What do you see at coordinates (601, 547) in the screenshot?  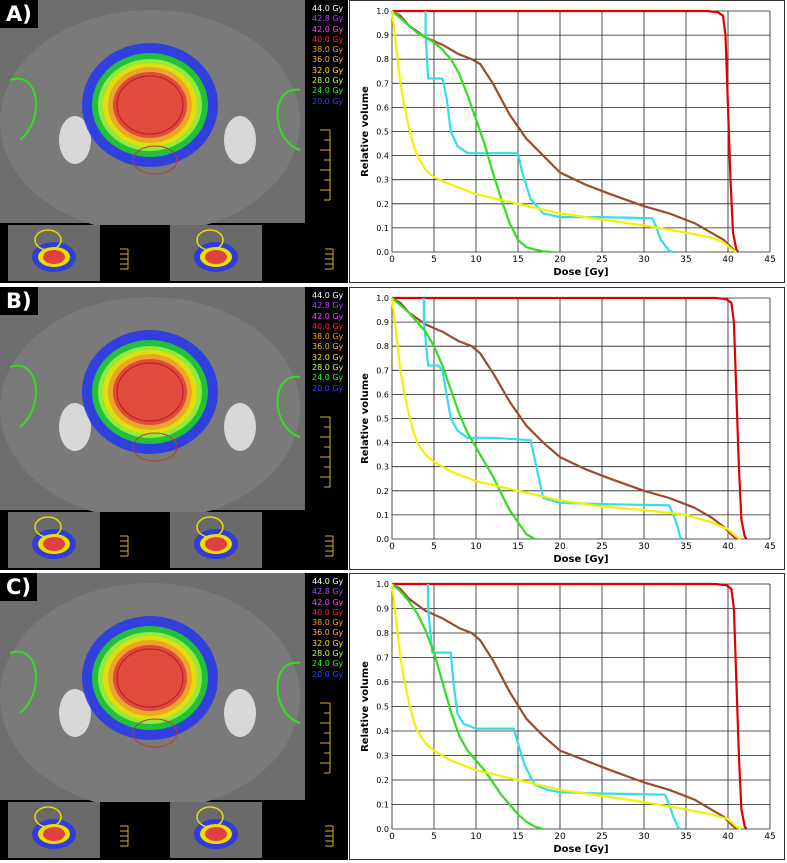 I see `x-tick-label: 25` at bounding box center [601, 547].